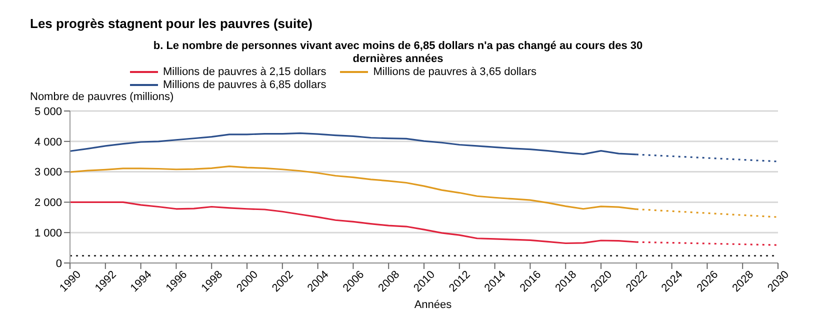 This screenshot has height=330, width=834. Describe the element at coordinates (48, 142) in the screenshot. I see `y-tick-label: 4 000` at that location.